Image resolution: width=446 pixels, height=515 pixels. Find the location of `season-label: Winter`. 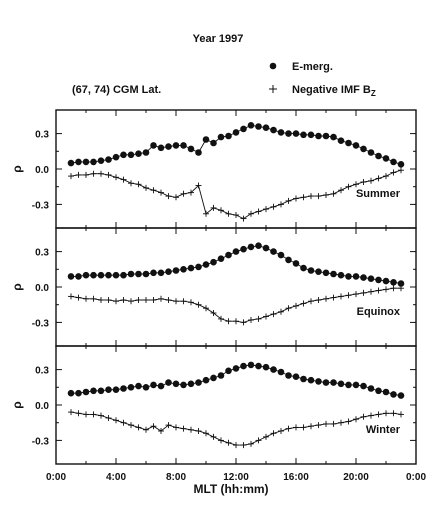

season-label: Winter is located at coordinates (383, 430).